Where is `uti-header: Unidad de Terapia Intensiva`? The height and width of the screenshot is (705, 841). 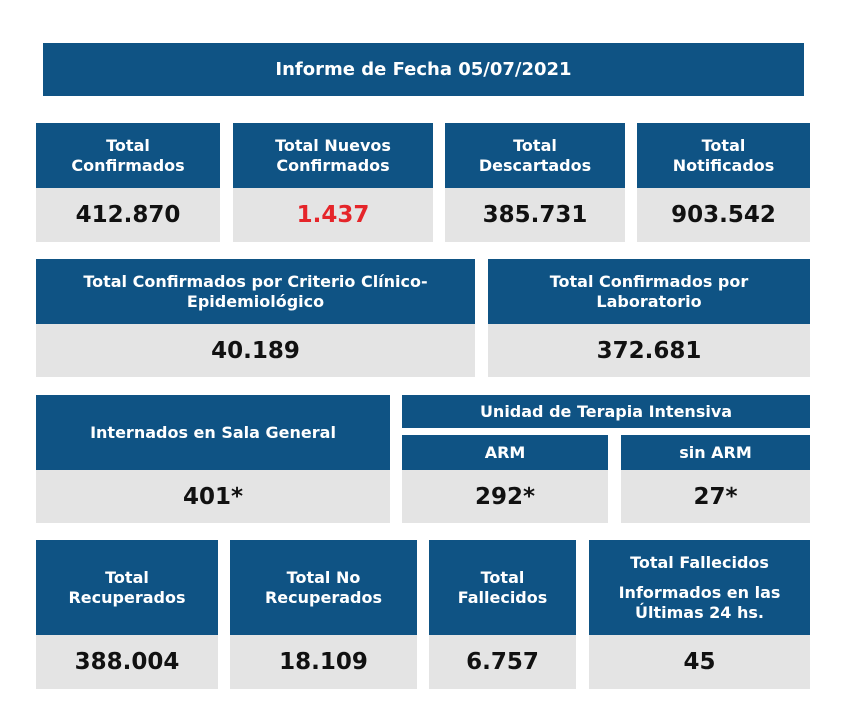 uti-header: Unidad de Terapia Intensiva is located at coordinates (606, 411).